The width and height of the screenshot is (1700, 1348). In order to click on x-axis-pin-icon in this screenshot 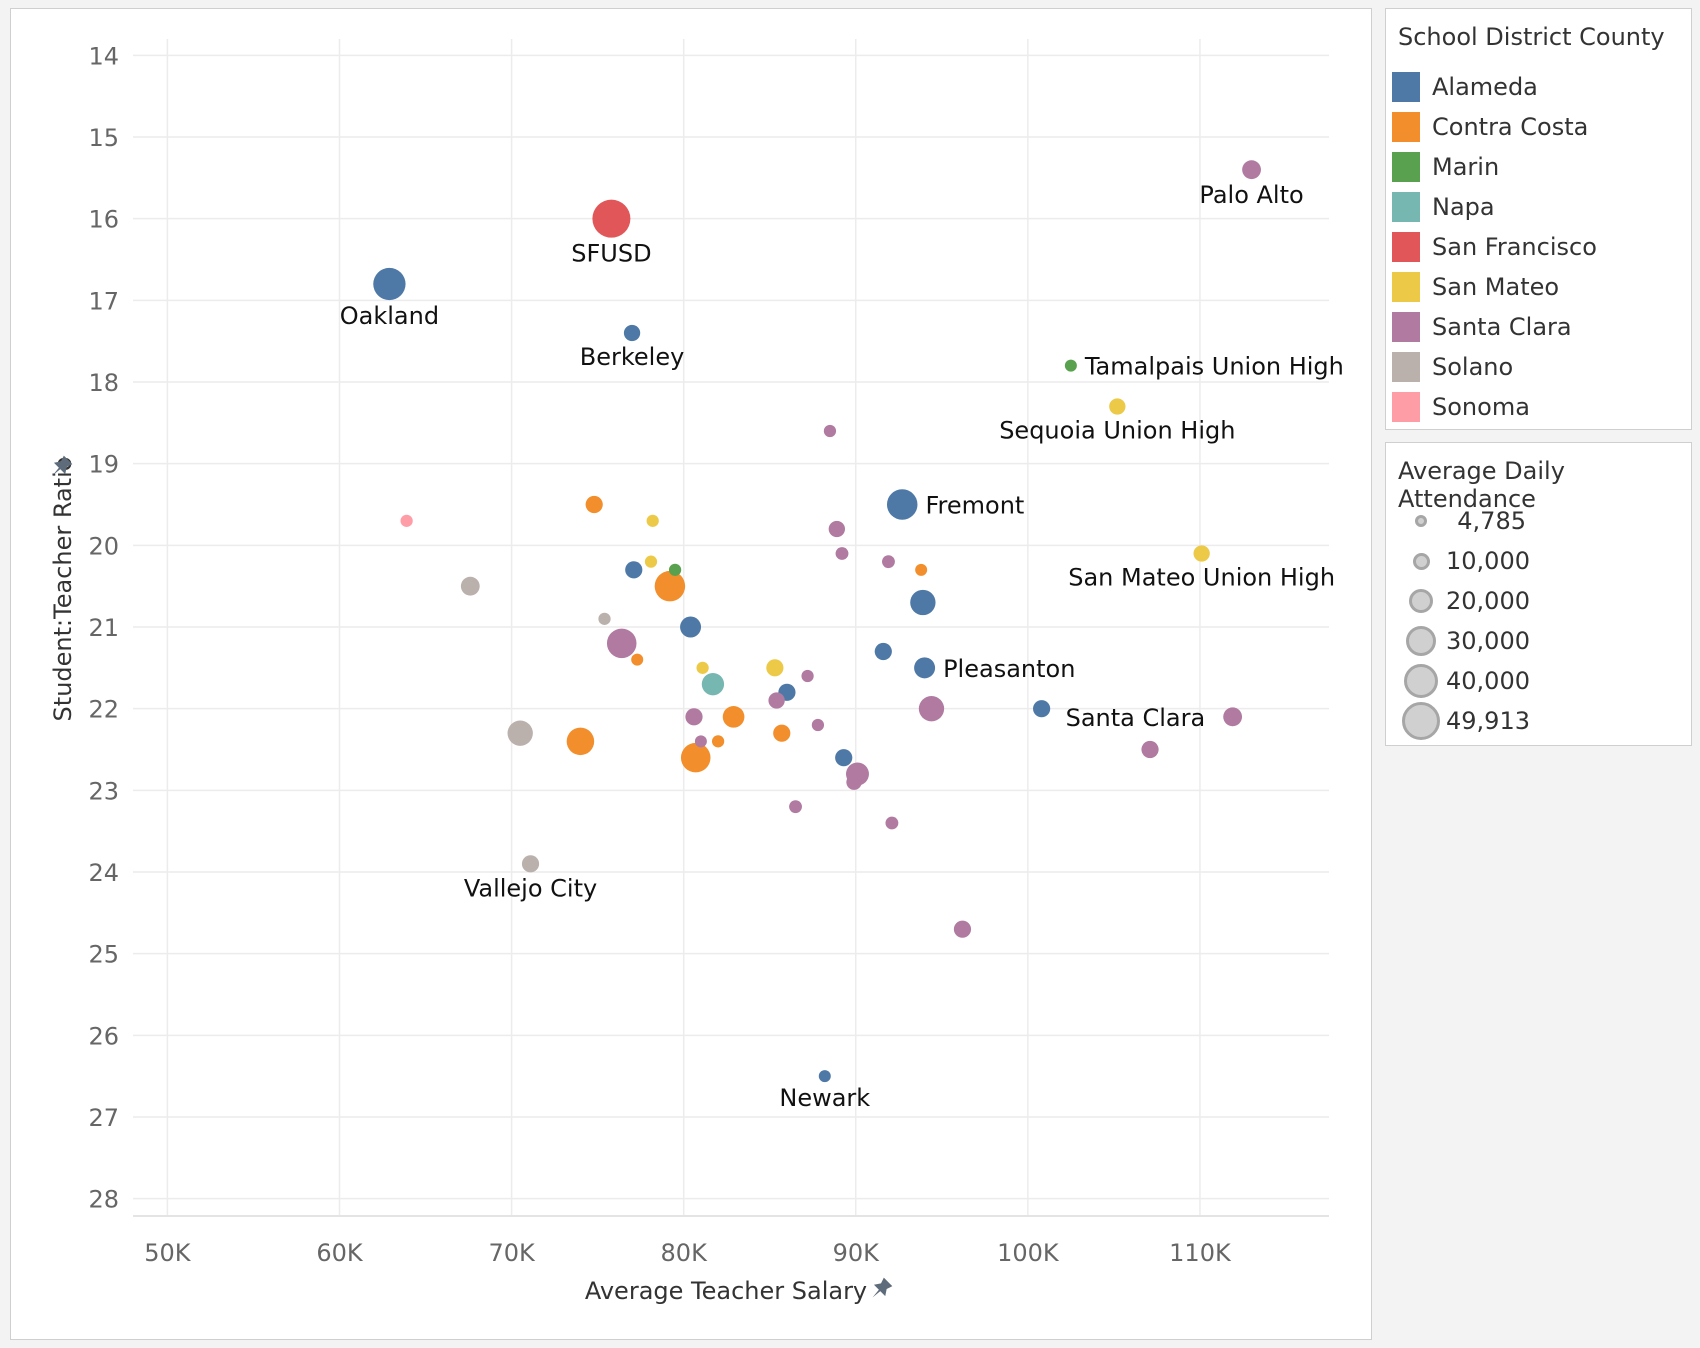, I will do `click(880, 1289)`.